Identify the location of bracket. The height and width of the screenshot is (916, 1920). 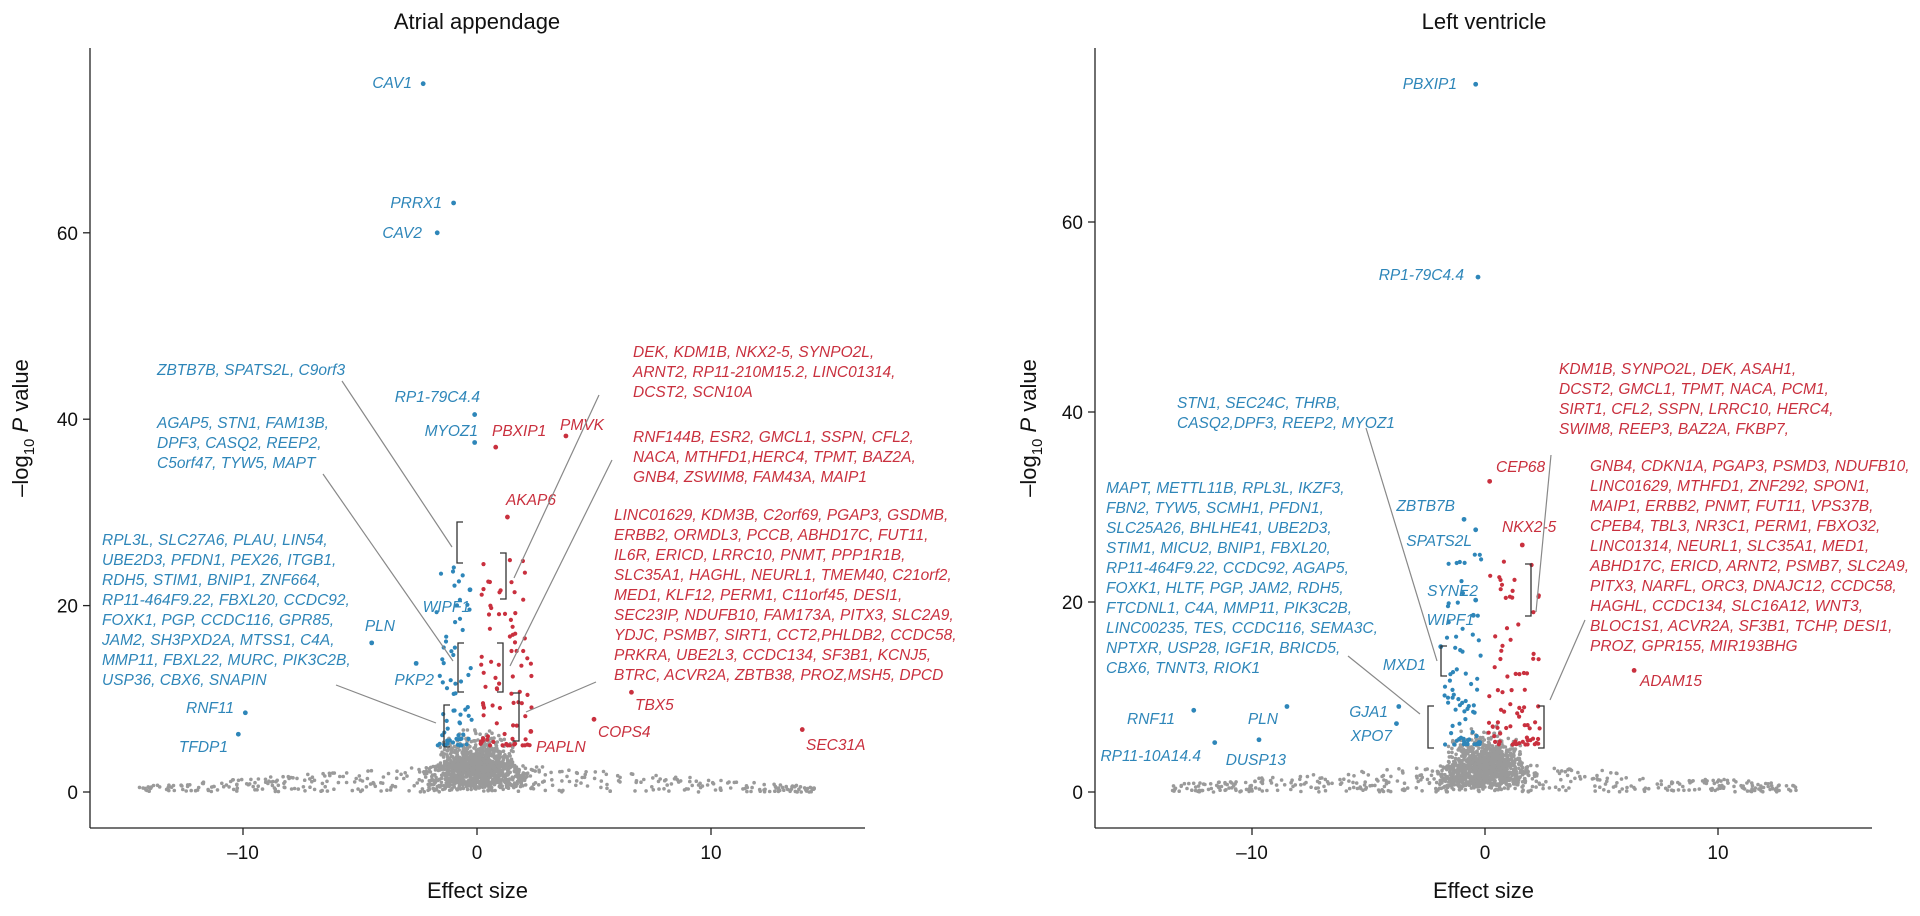
(1430, 727).